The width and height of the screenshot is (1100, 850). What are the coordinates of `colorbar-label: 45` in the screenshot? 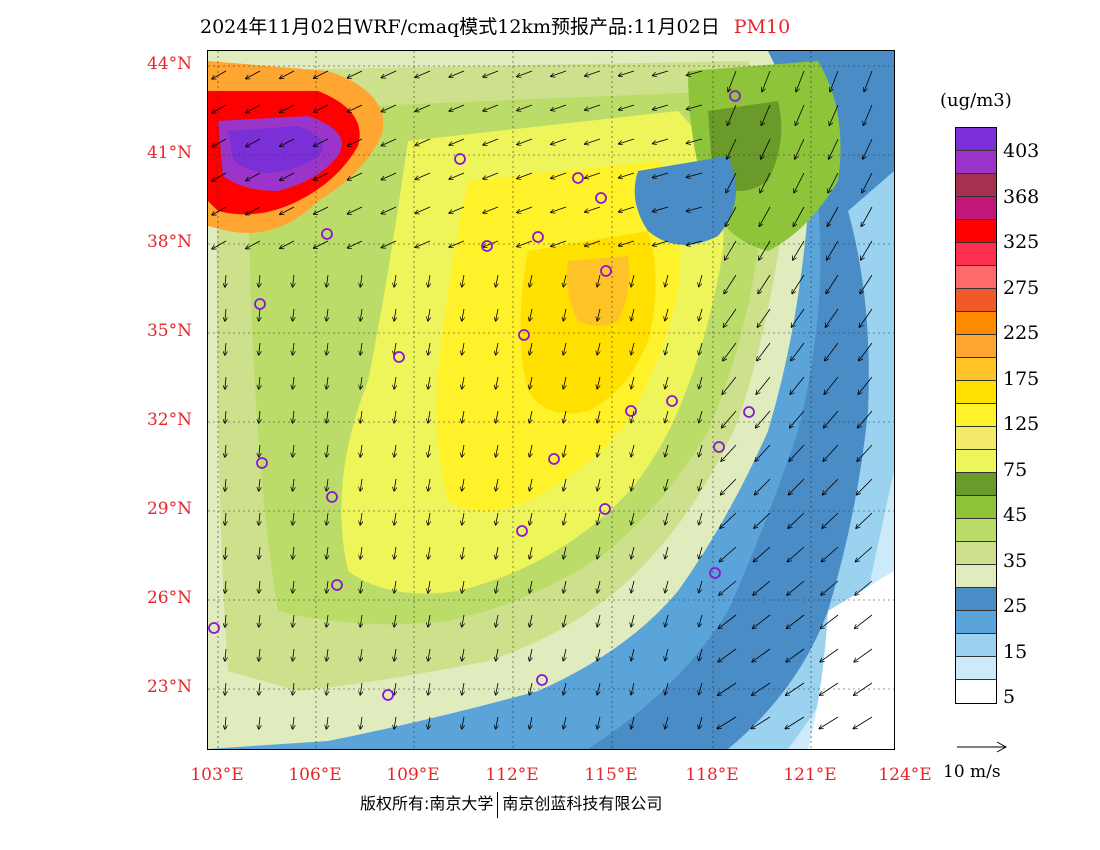 It's located at (1015, 515).